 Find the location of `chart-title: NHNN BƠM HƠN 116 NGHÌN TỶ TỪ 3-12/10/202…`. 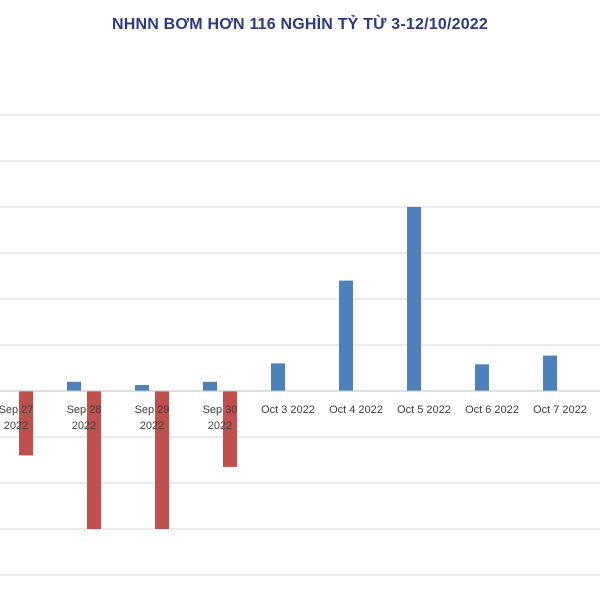

chart-title: NHNN BƠM HƠN 116 NGHÌN TỶ TỪ 3-12/10/202… is located at coordinates (300, 24).